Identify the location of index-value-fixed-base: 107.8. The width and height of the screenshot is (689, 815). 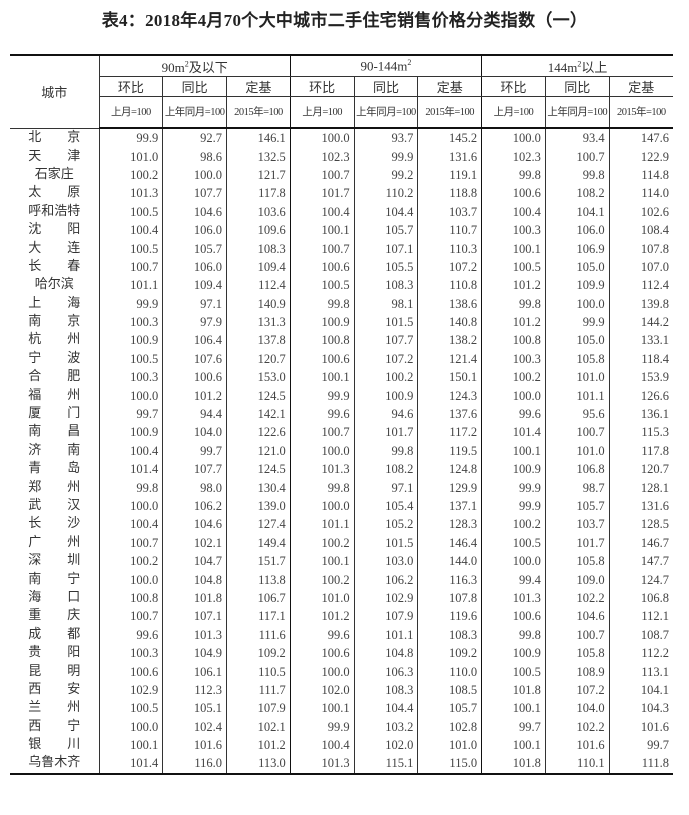
(640, 248).